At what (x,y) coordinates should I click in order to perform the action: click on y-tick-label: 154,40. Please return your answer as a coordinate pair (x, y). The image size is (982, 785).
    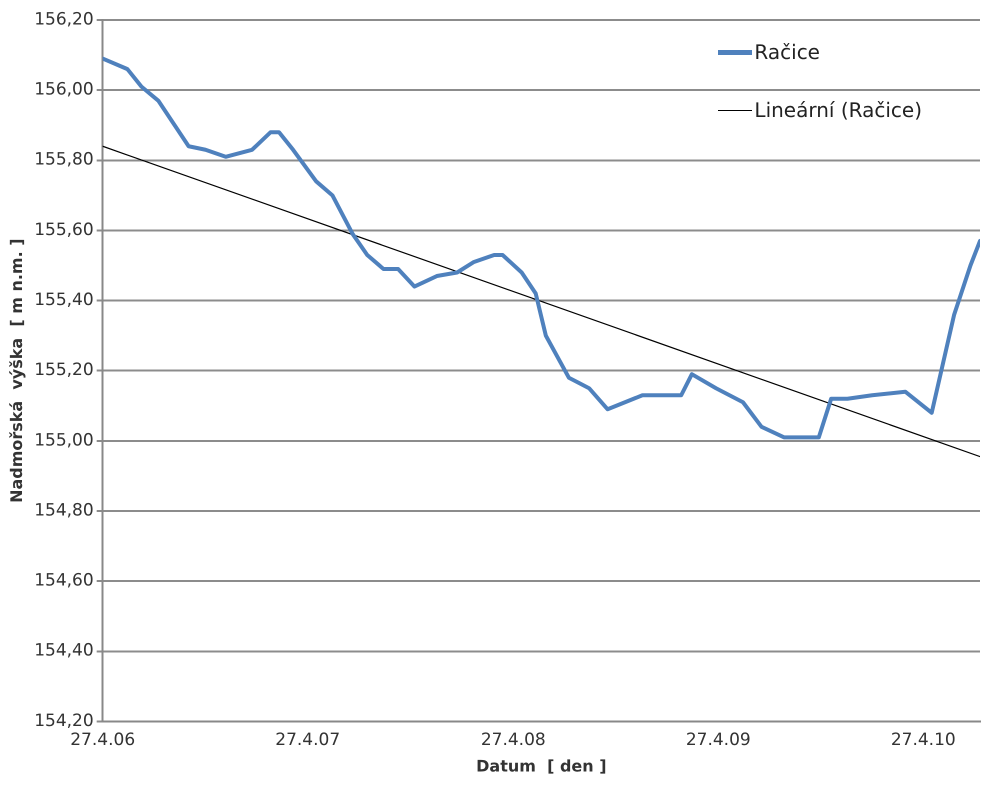
    Looking at the image, I should click on (64, 650).